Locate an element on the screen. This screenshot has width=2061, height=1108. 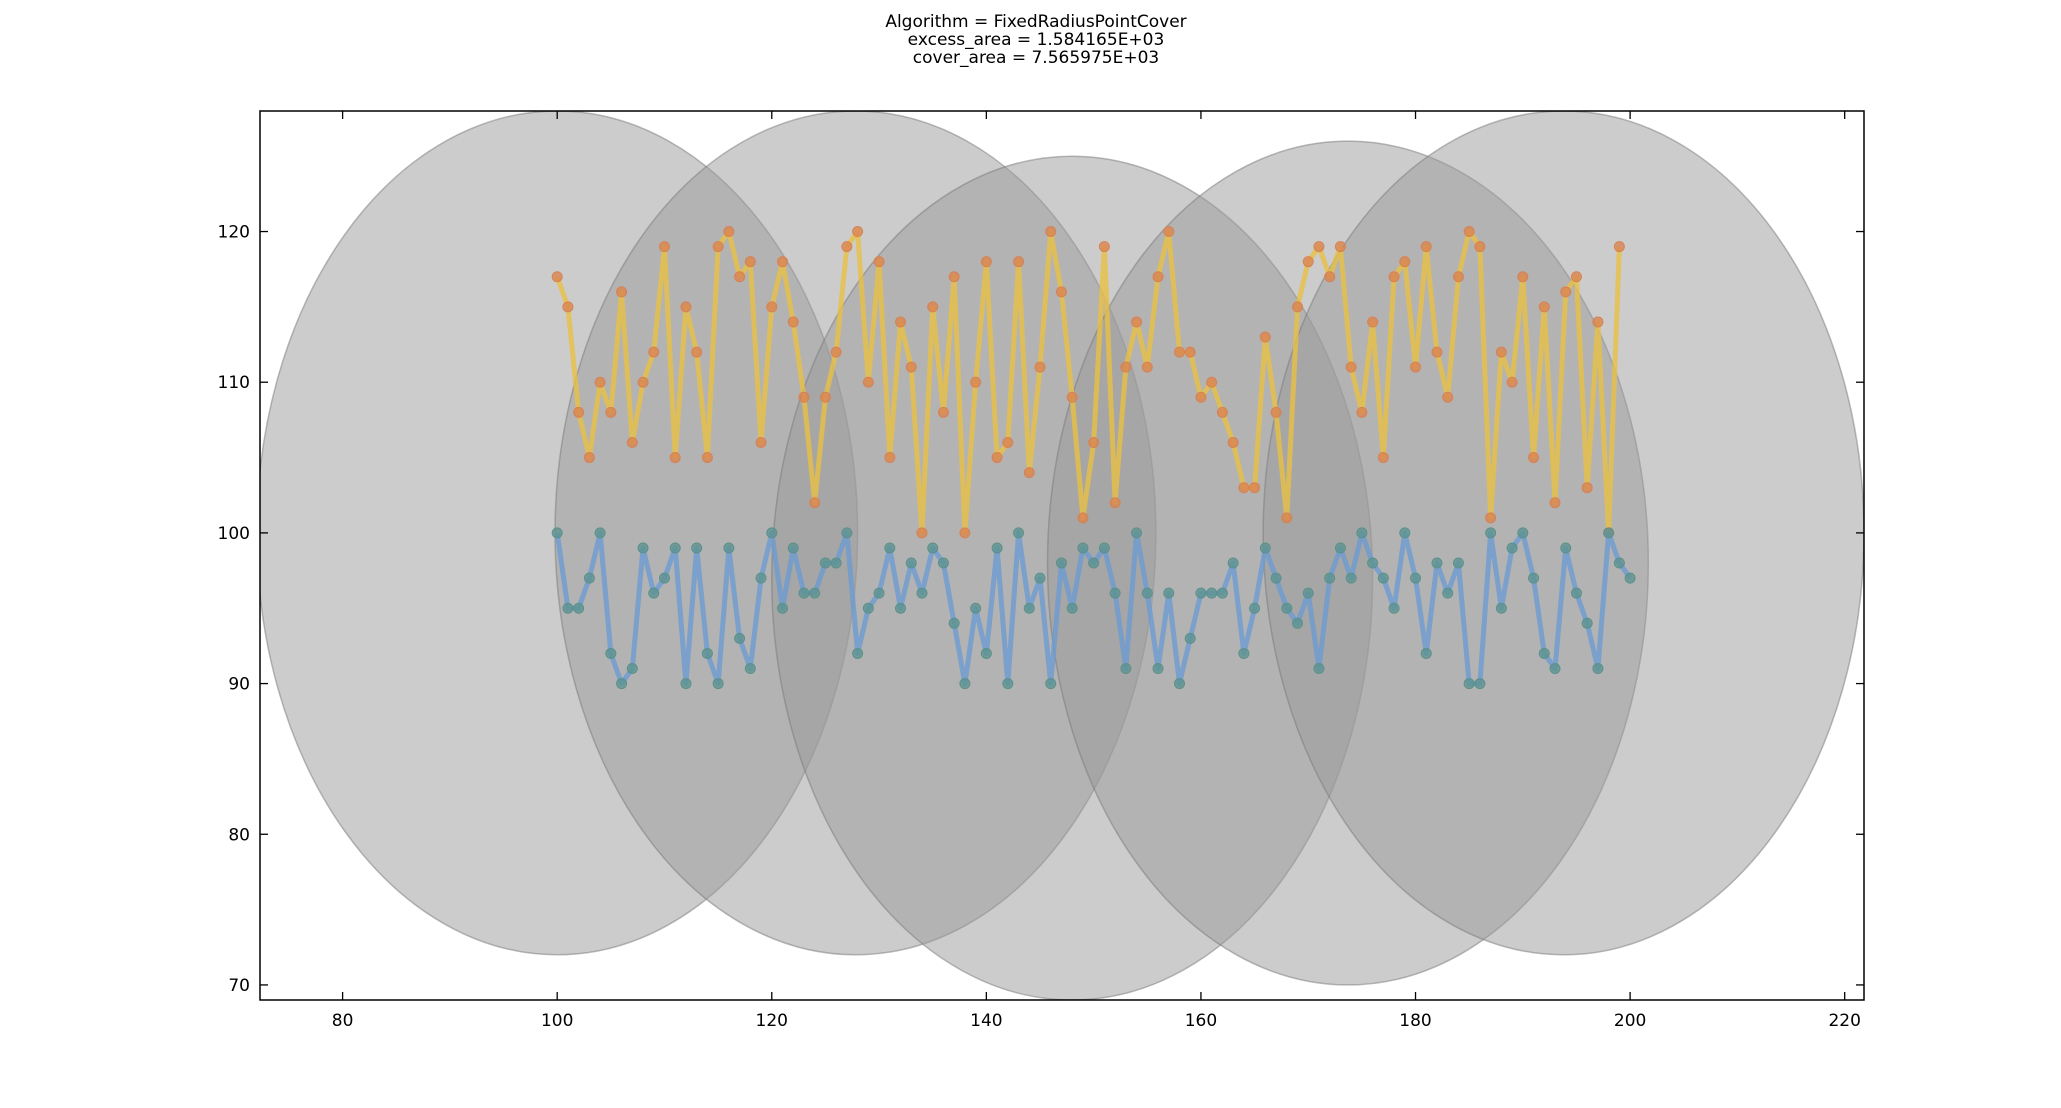
x-tick-label: 120 is located at coordinates (772, 1021).